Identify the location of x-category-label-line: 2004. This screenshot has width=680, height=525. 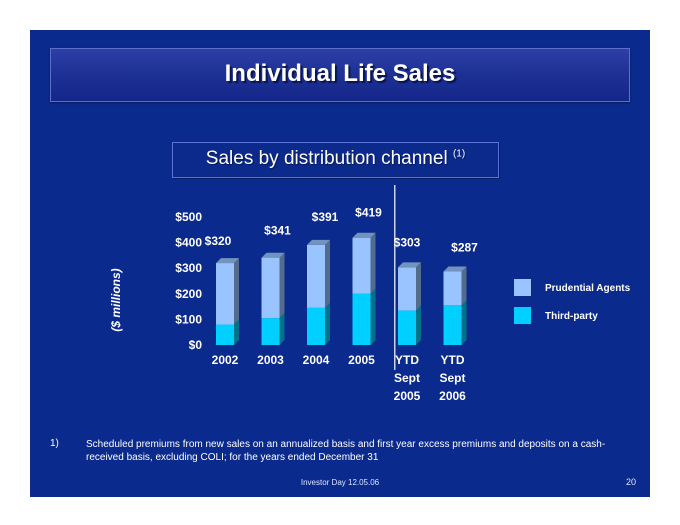
(316, 360).